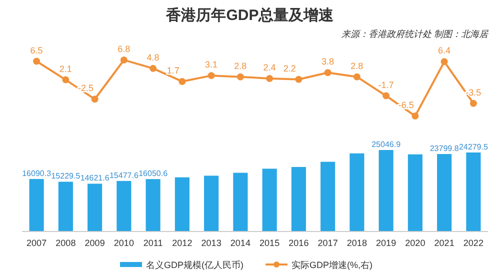  What do you see at coordinates (445, 149) in the screenshot?
I see `data-label: 23799.8` at bounding box center [445, 149].